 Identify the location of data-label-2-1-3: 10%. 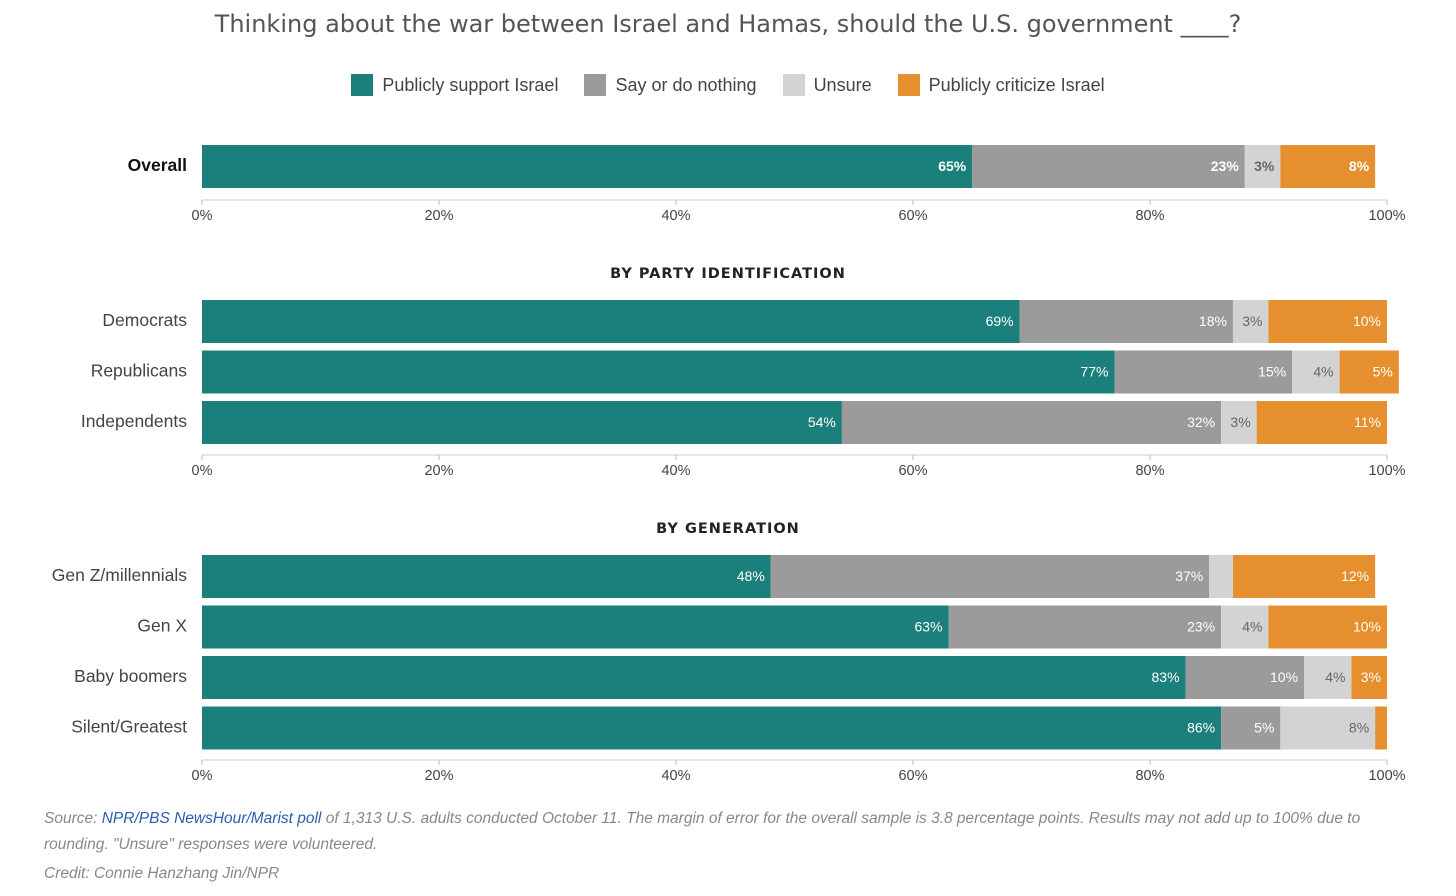
(1367, 627).